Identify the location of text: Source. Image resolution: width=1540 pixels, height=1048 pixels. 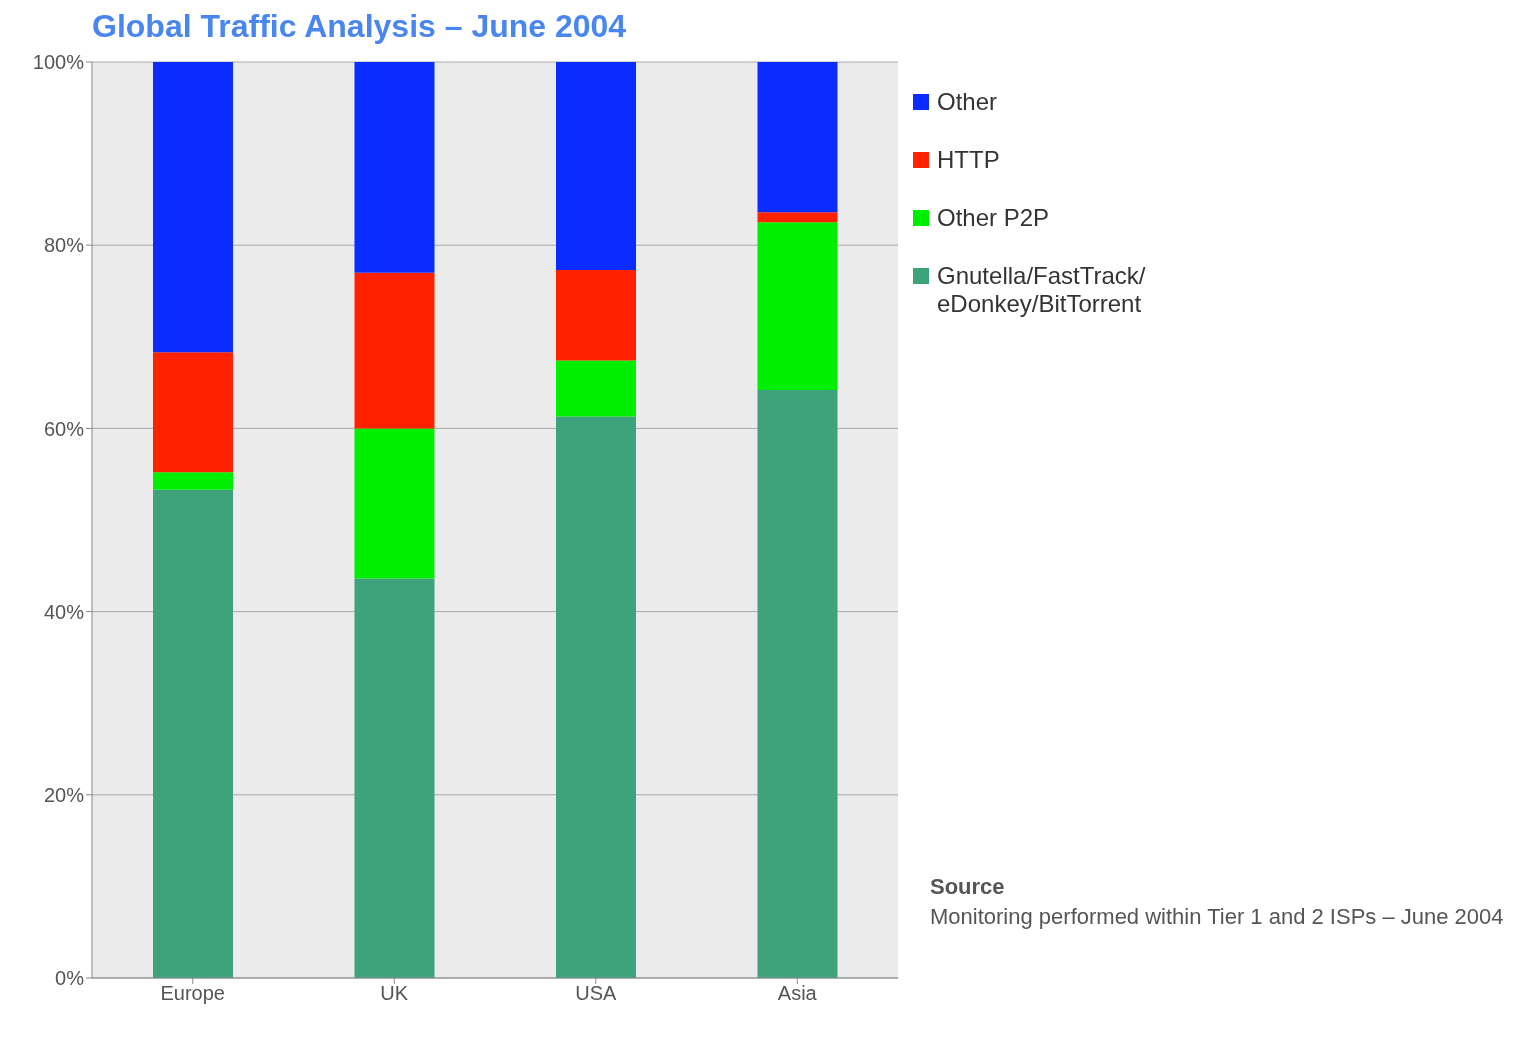
(968, 887).